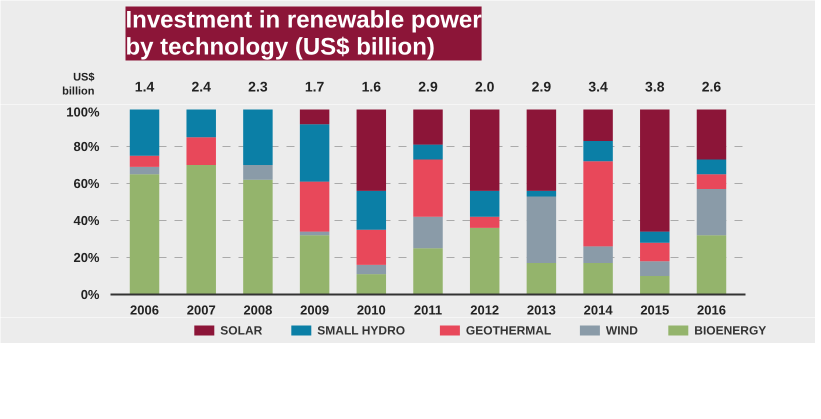 The width and height of the screenshot is (821, 419). I want to click on x-tick-label: 2011, so click(428, 310).